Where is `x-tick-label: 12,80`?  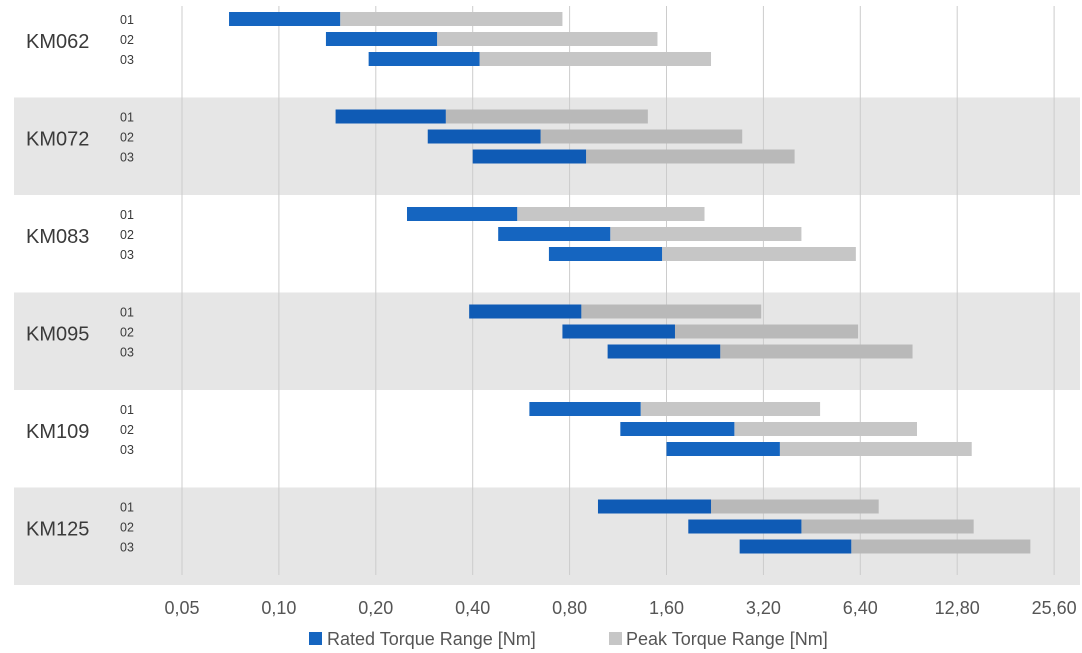
x-tick-label: 12,80 is located at coordinates (957, 608).